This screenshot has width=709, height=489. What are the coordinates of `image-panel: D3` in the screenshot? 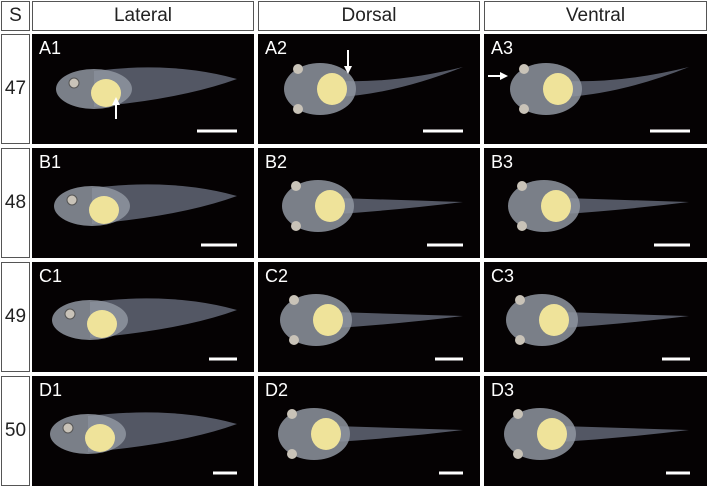 It's located at (595, 431).